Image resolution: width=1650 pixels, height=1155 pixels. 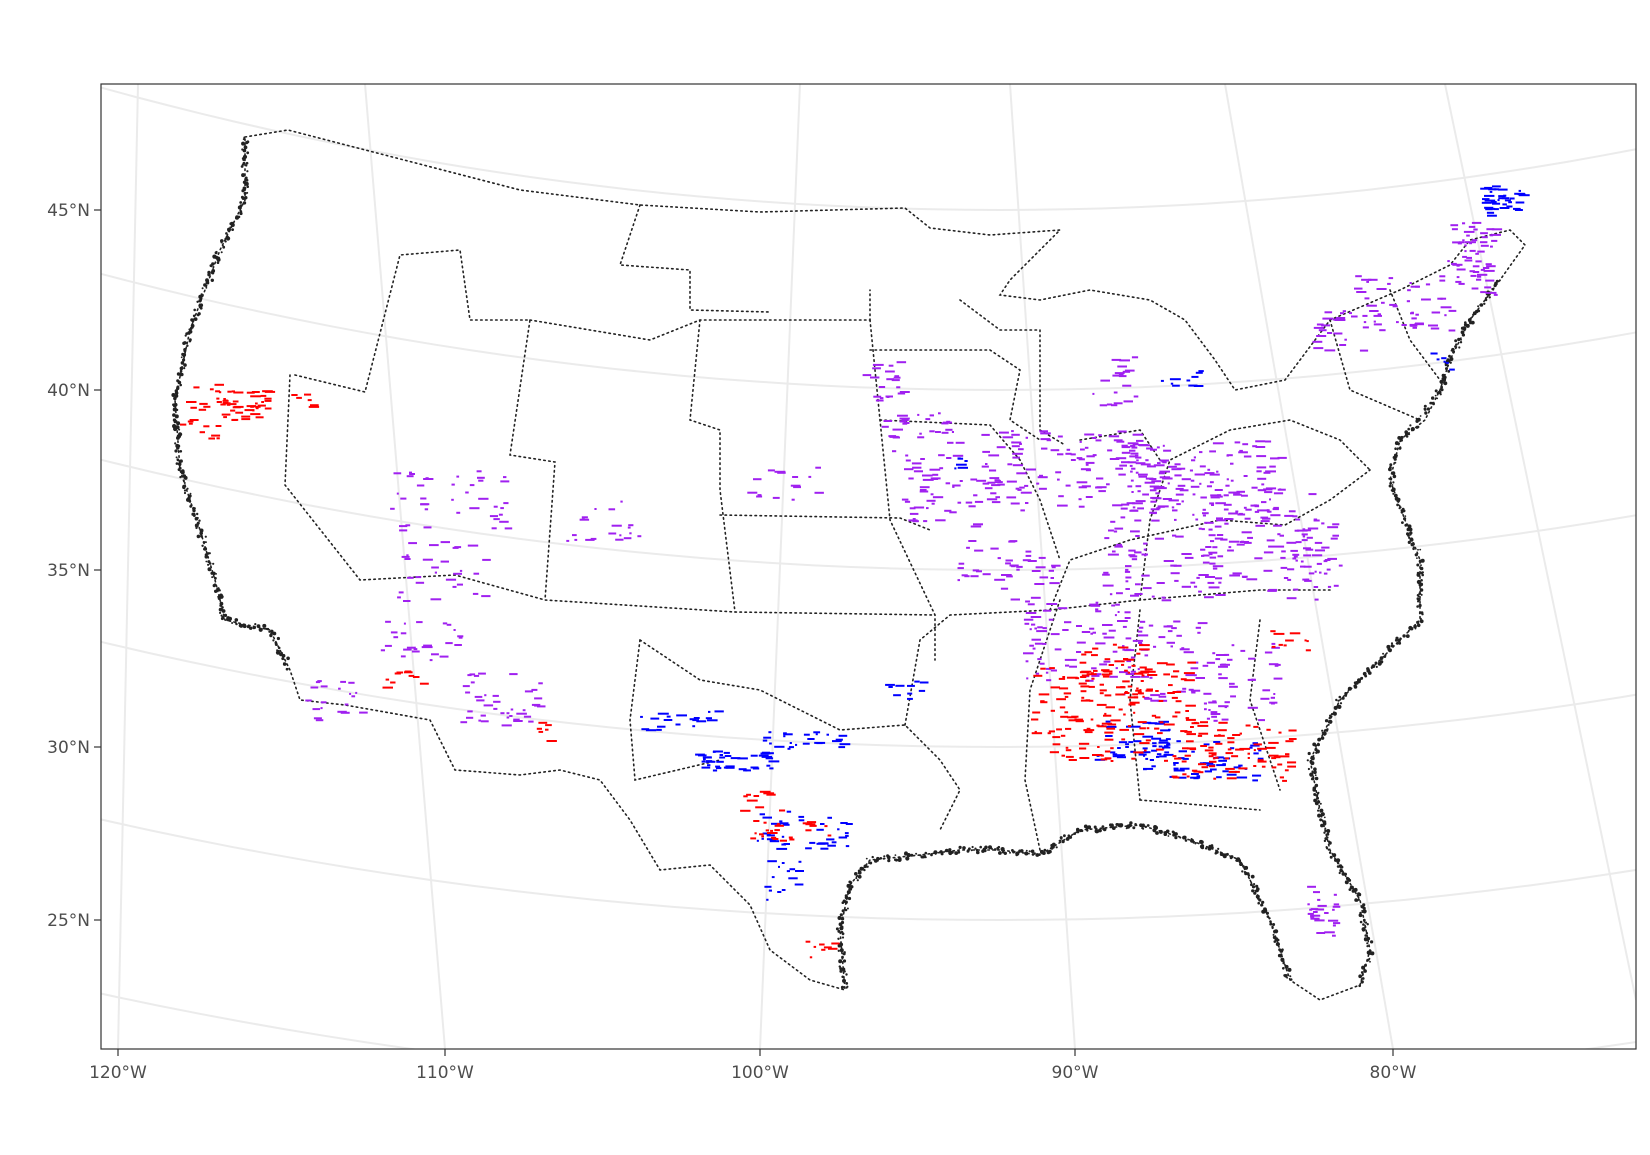 I want to click on state-line, so click(x=1415, y=335).